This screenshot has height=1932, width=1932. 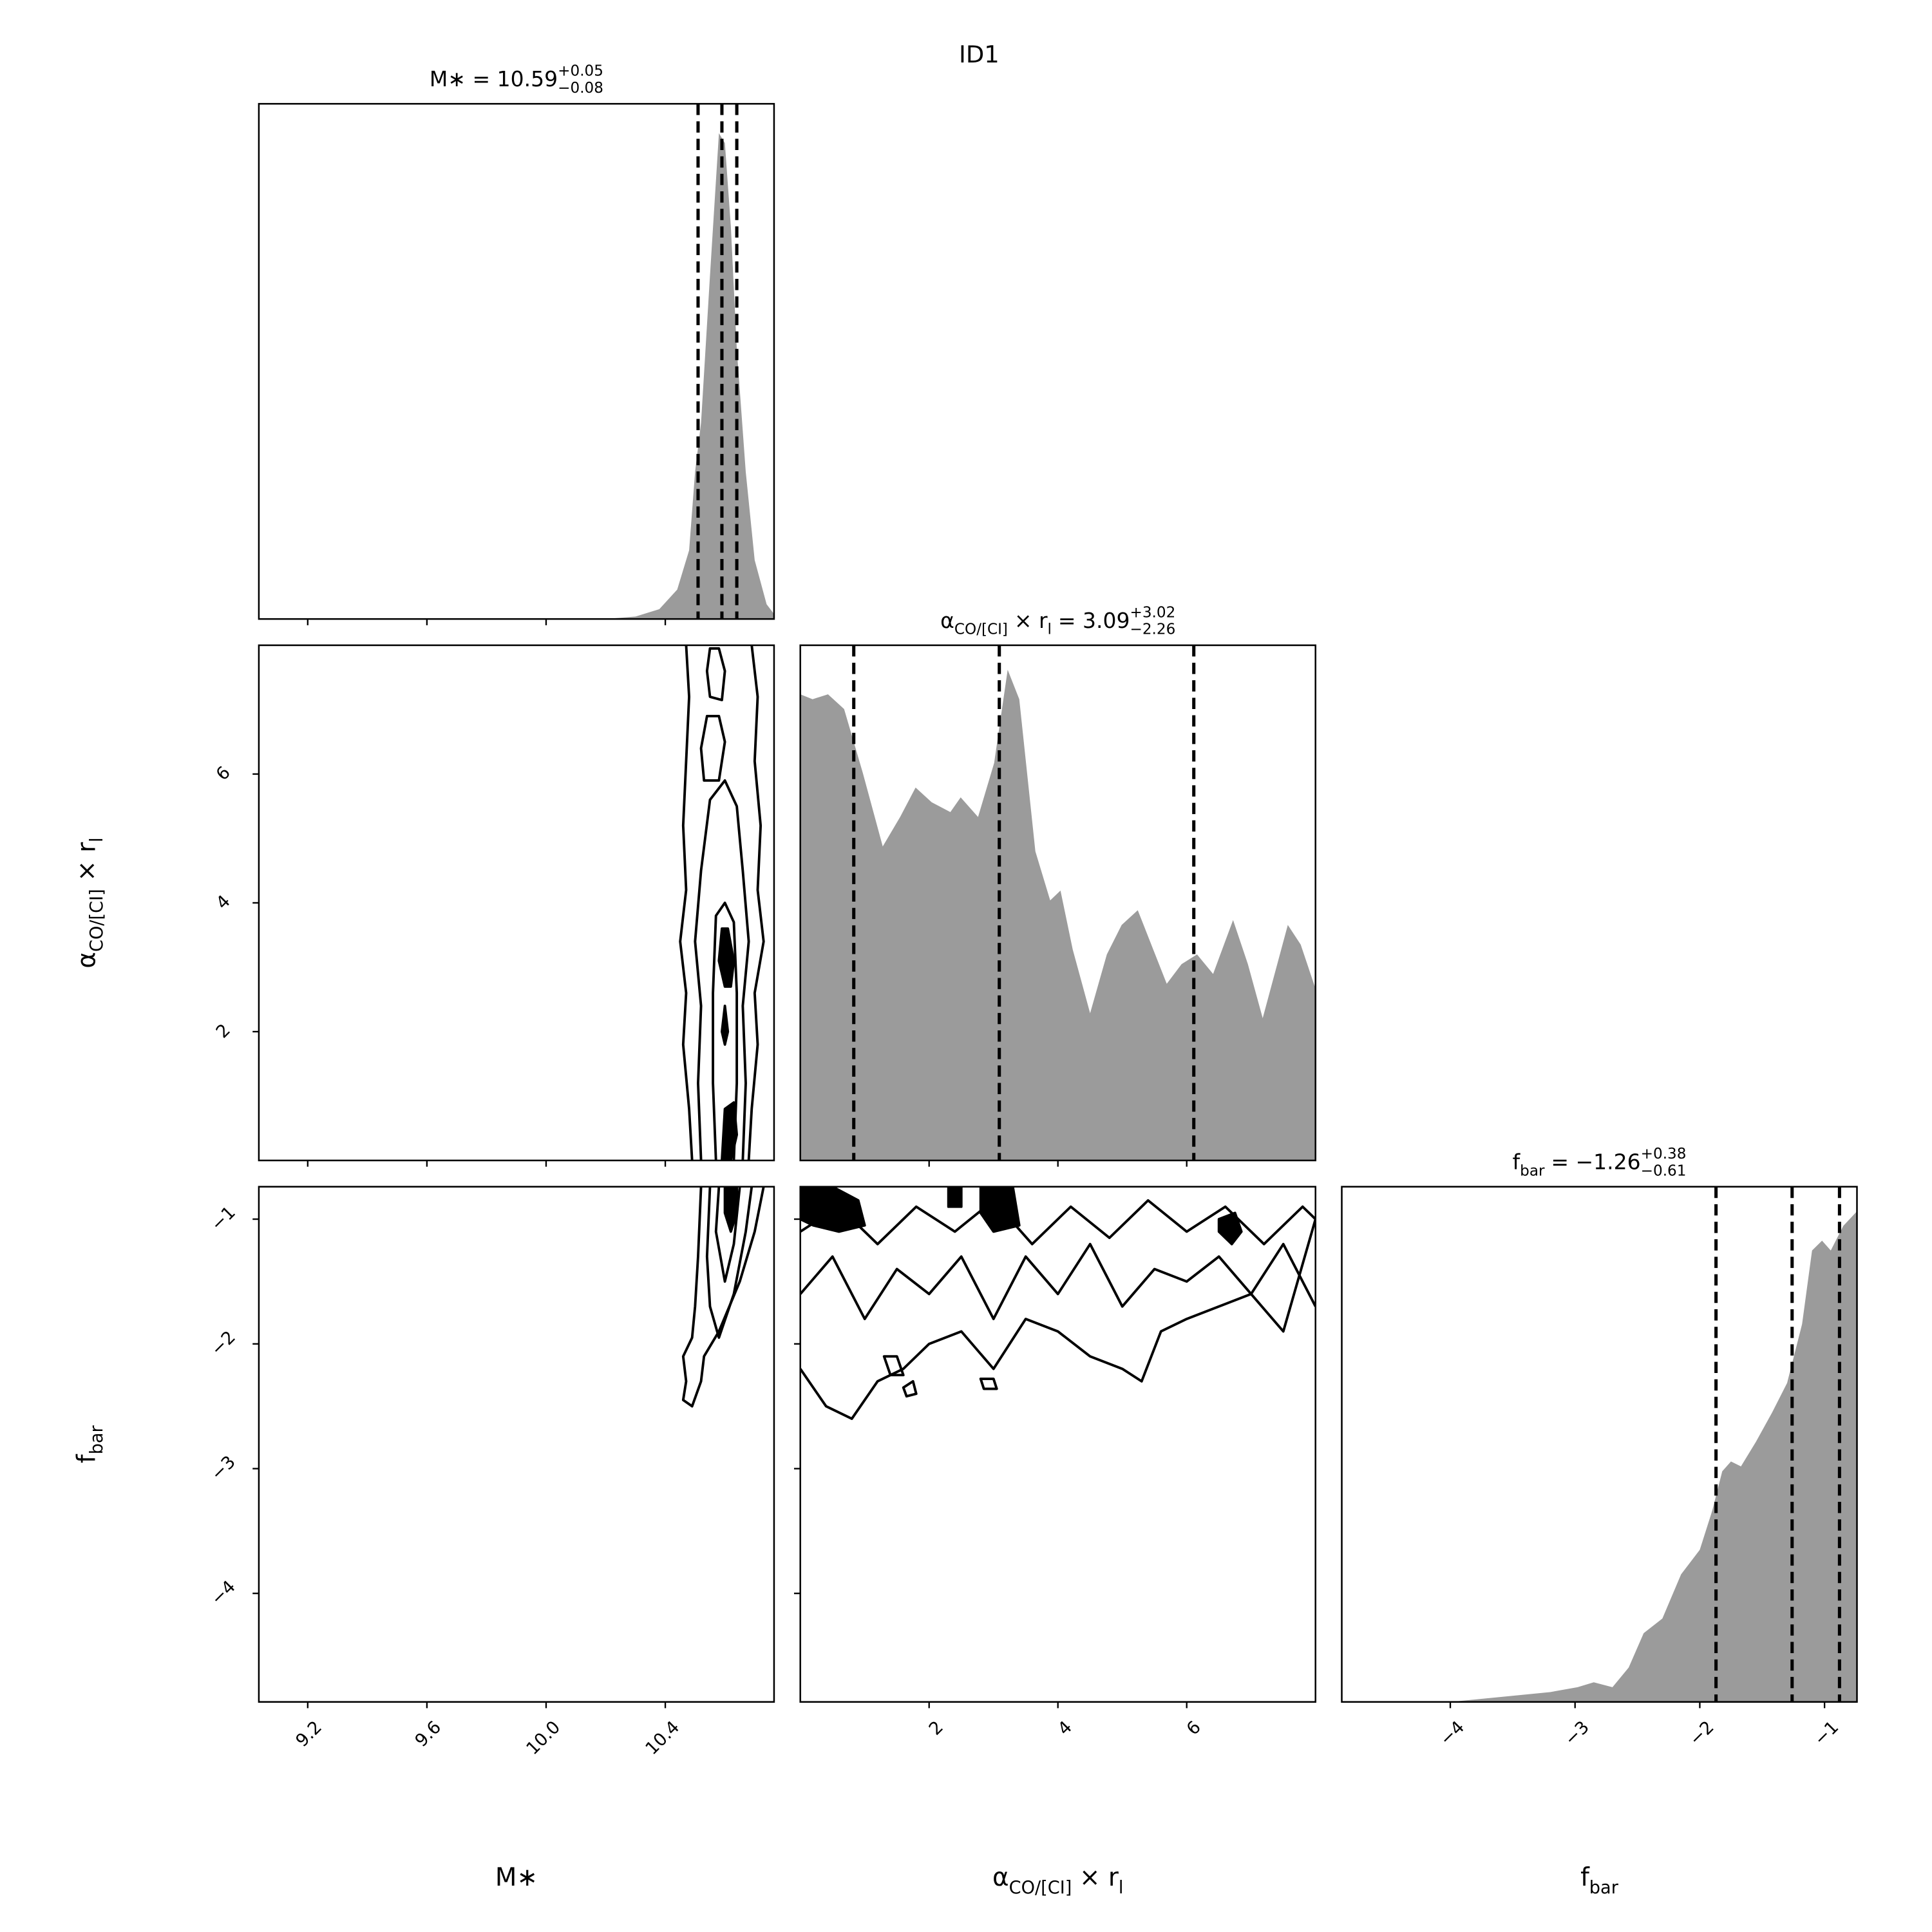 What do you see at coordinates (1153, 629) in the screenshot?
I see `text-segment: −2.26` at bounding box center [1153, 629].